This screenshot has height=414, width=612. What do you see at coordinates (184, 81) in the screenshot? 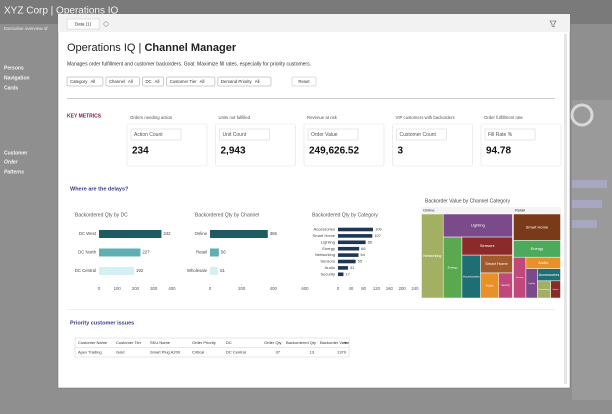
I see `filter-label: Customer Tier` at bounding box center [184, 81].